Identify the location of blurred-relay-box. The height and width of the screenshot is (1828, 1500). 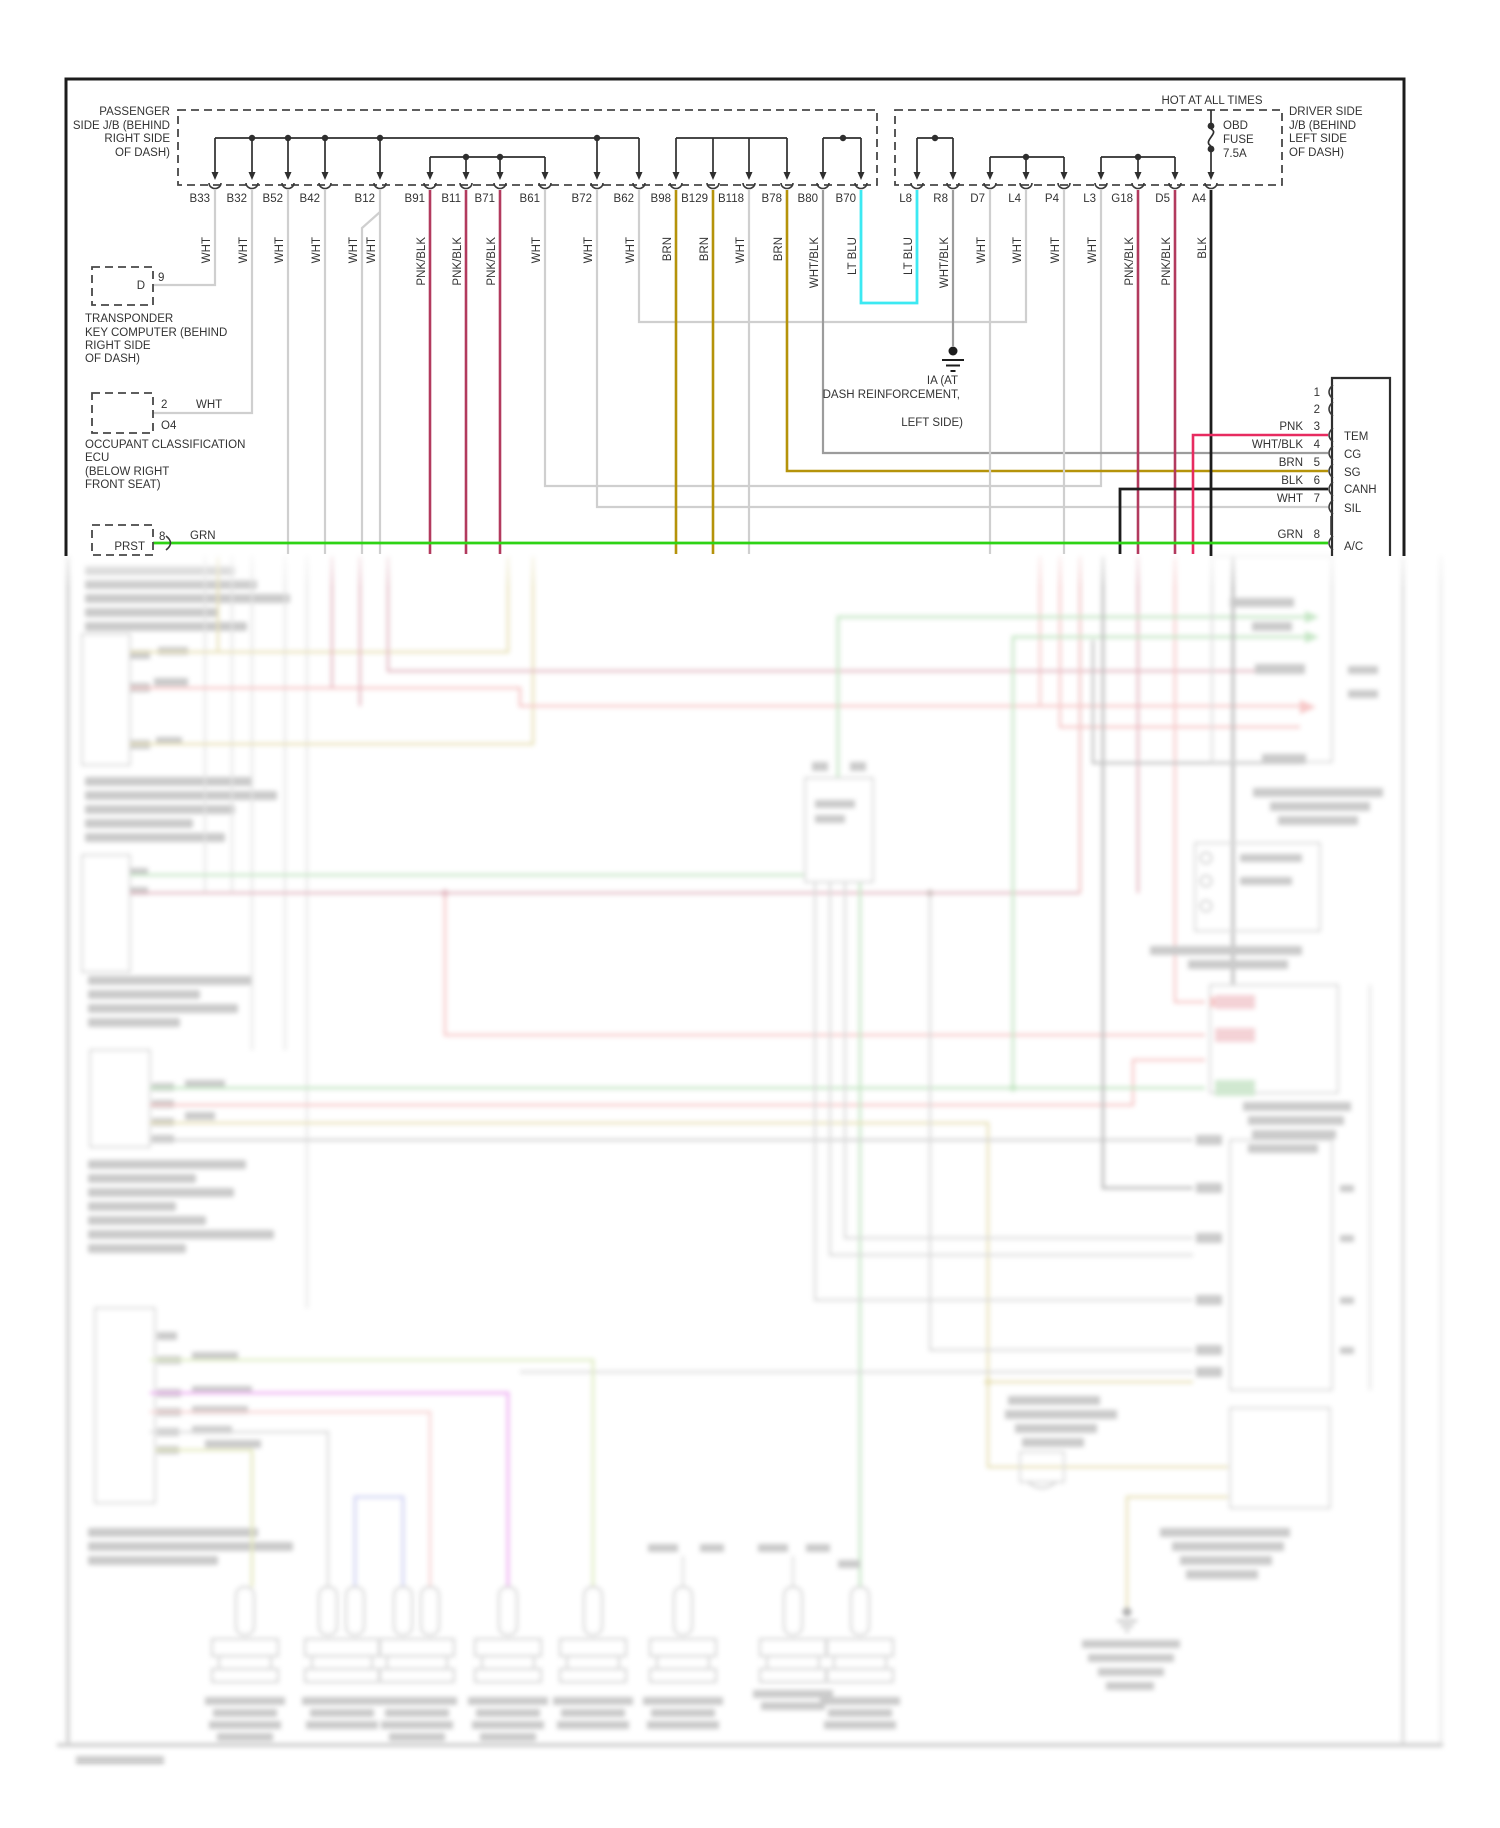
(1235, 905).